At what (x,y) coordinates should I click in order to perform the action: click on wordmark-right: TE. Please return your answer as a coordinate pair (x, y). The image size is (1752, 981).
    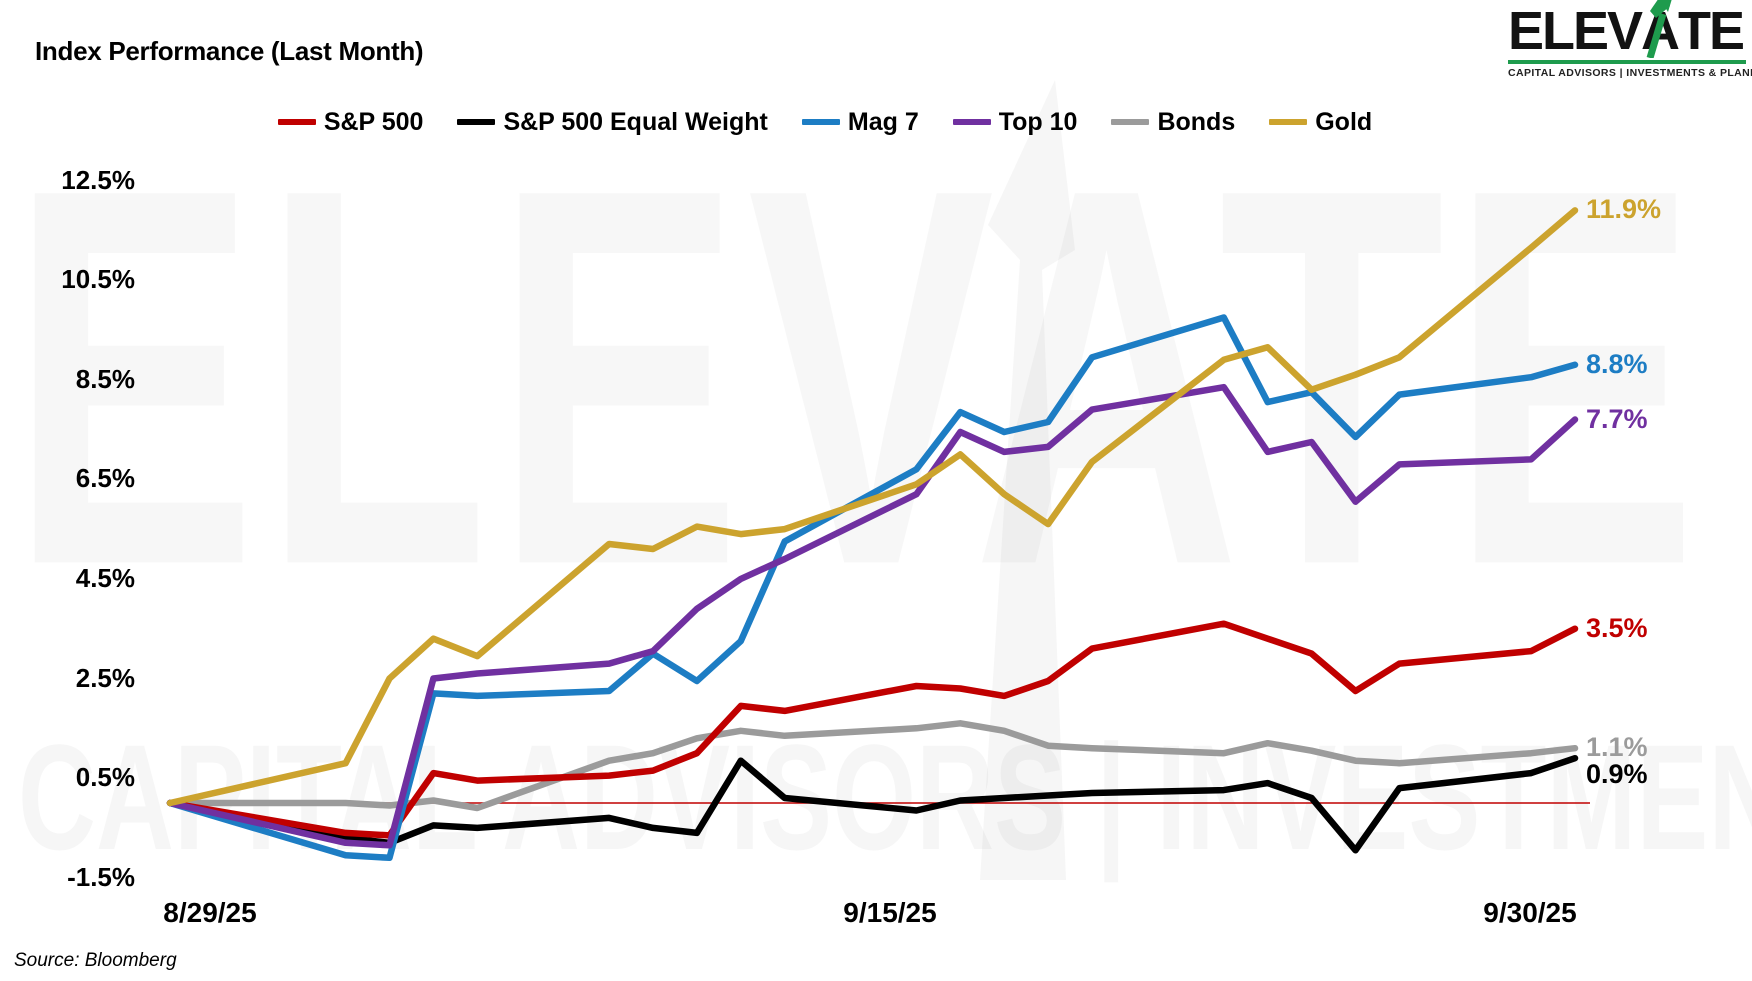
    Looking at the image, I should click on (1711, 31).